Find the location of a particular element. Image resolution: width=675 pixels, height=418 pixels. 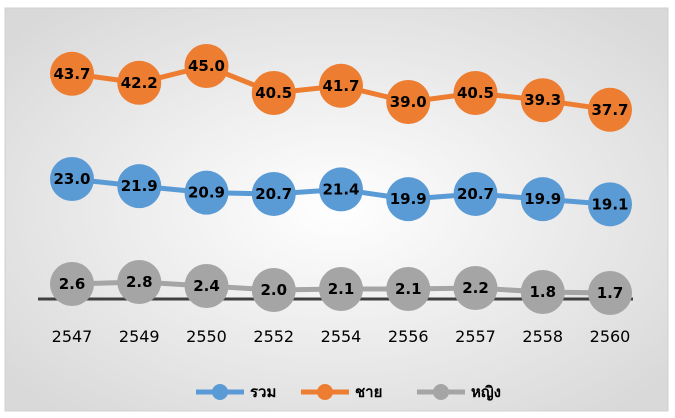

data-label-1-8: 37.7 is located at coordinates (609, 110).